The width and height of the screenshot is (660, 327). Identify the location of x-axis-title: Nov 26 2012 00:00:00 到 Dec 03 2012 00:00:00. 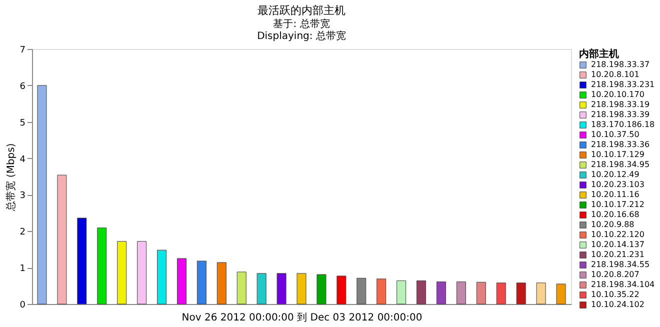
(302, 318).